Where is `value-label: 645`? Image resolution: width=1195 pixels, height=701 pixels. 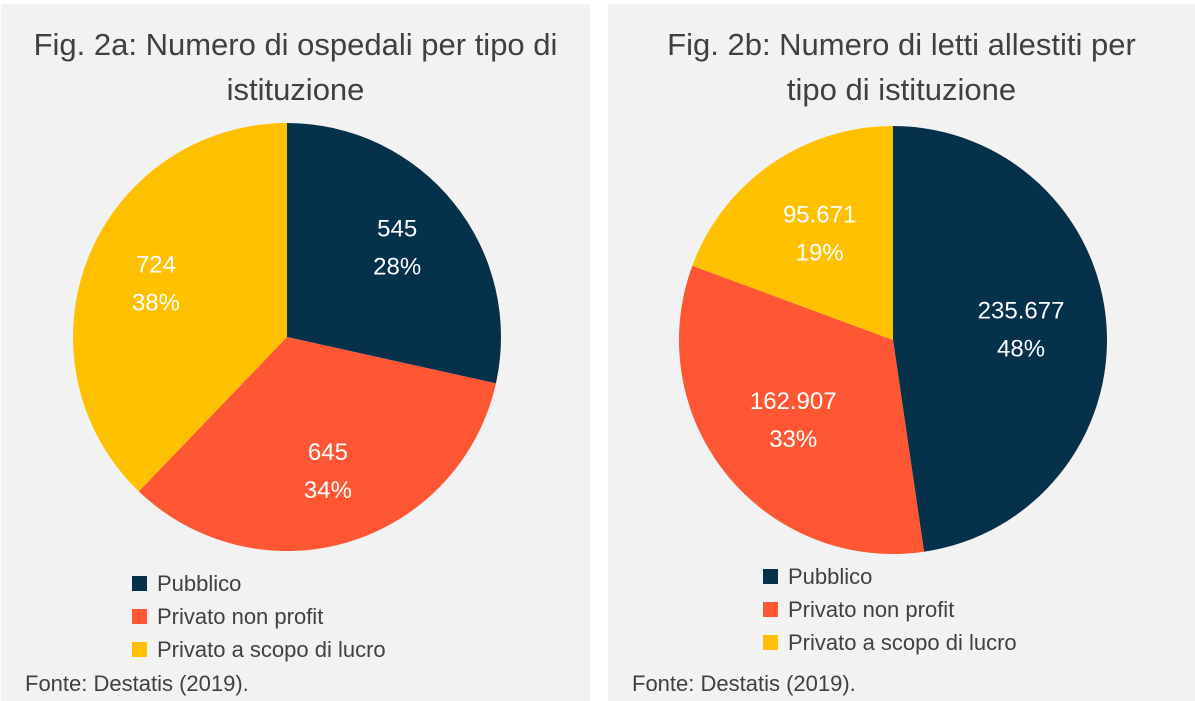
value-label: 645 is located at coordinates (328, 452).